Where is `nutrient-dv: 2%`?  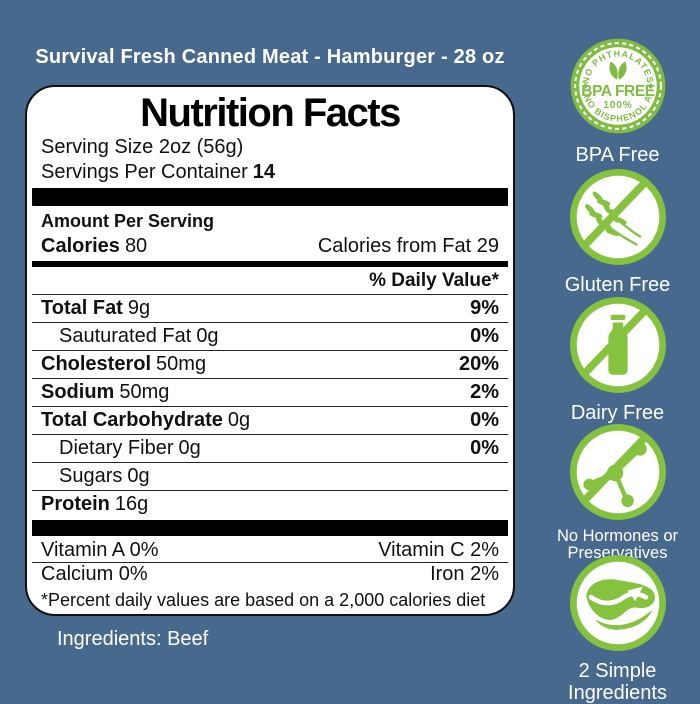 nutrient-dv: 2% is located at coordinates (484, 392).